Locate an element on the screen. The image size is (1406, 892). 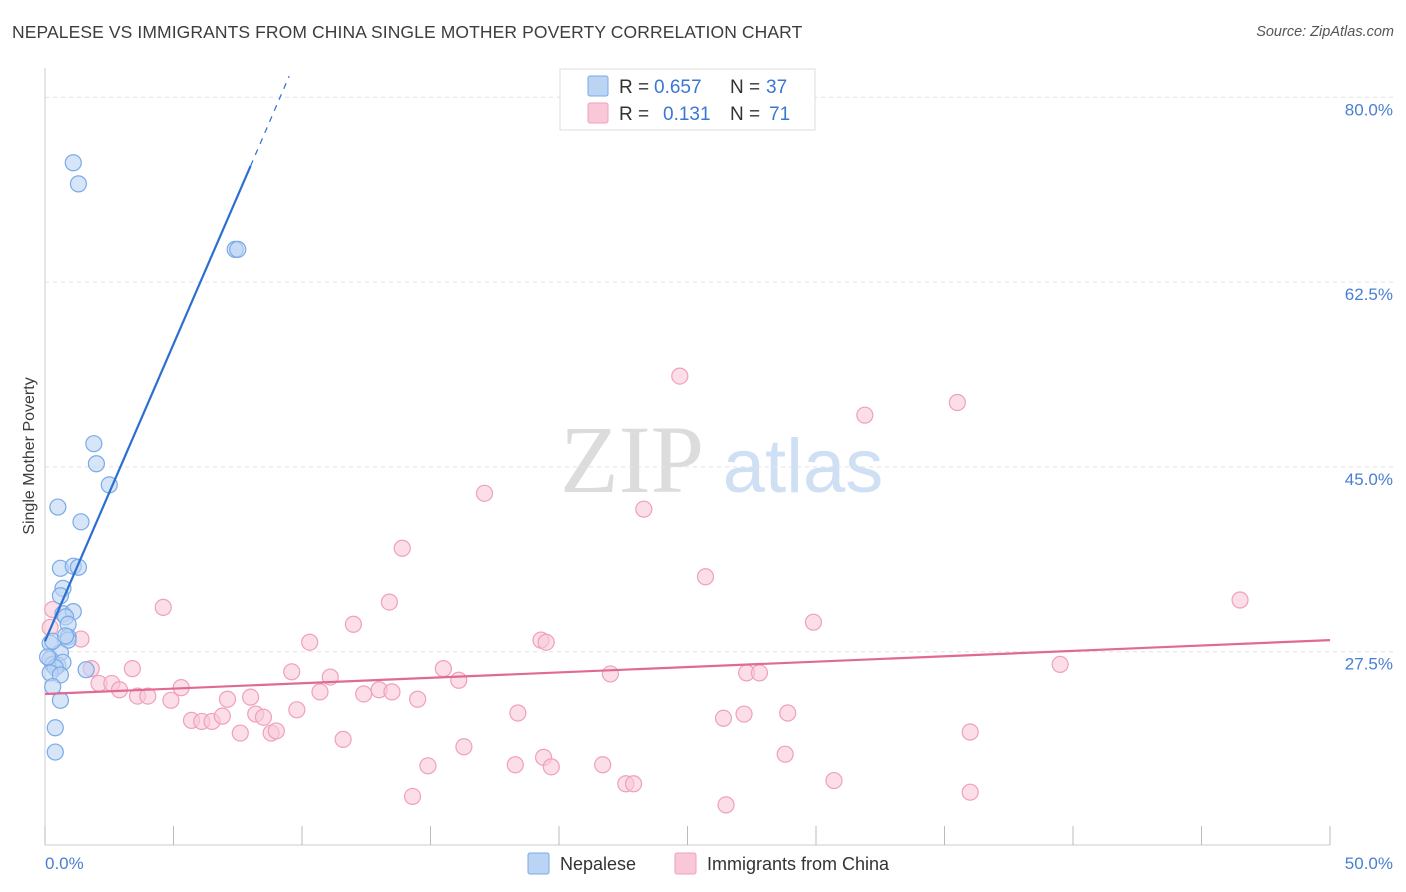
y-tick-label-0: 27.5% is located at coordinates (1369, 664).